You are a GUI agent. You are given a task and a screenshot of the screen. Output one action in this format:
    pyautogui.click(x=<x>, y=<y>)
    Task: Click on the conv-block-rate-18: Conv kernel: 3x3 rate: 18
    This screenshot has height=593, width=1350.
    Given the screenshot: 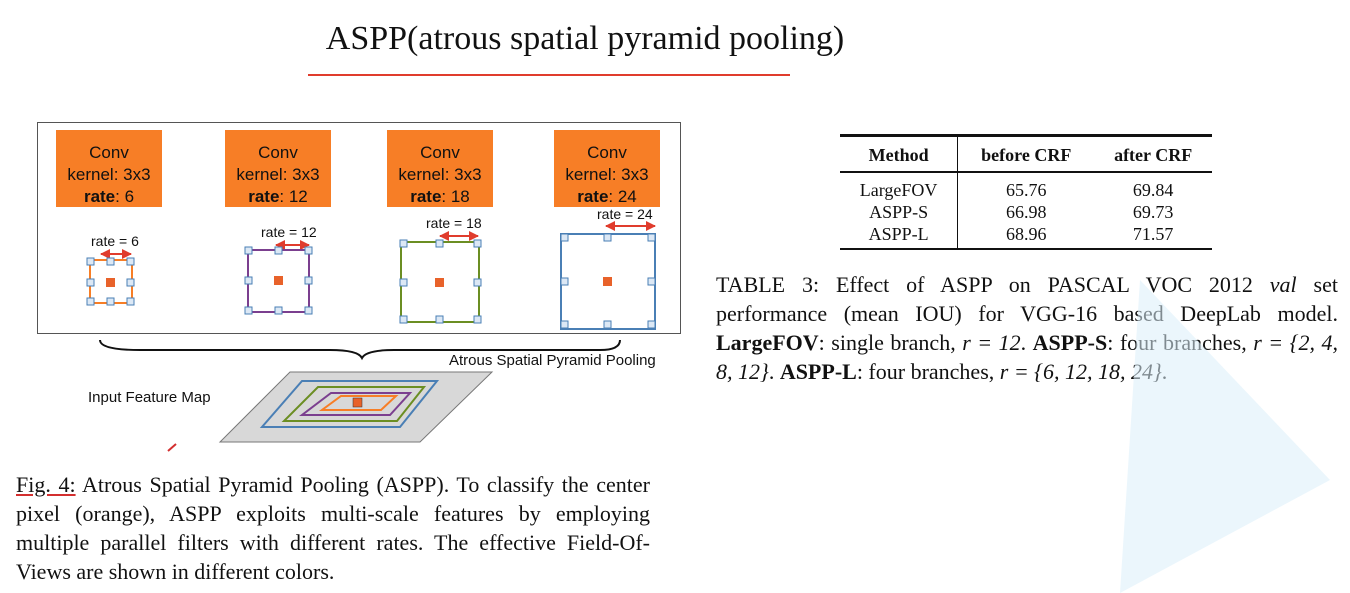 What is the action you would take?
    pyautogui.click(x=440, y=168)
    